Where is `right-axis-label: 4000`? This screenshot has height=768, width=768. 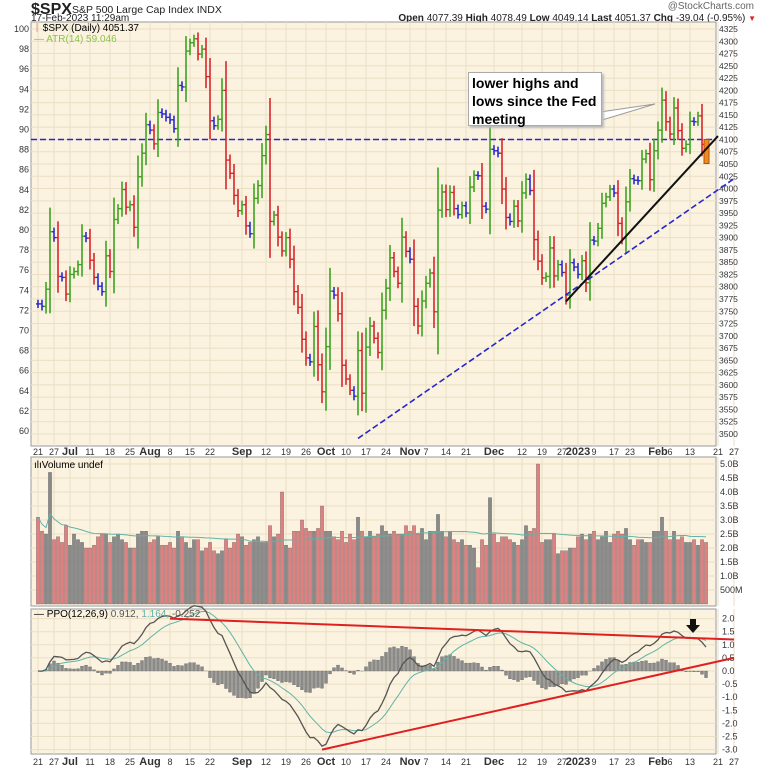
right-axis-label: 4000 is located at coordinates (728, 189).